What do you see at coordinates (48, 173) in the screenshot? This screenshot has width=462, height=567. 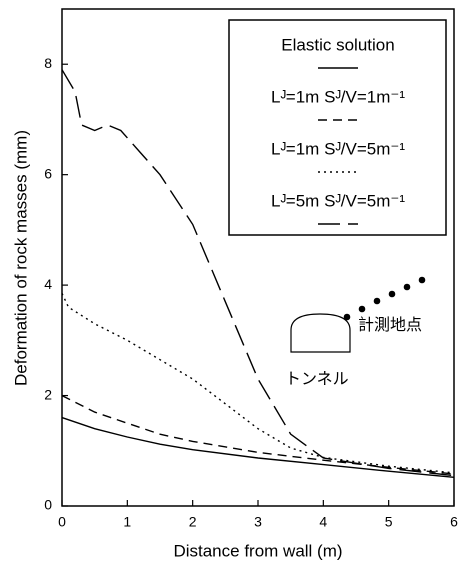 I see `y-tick-label: 6` at bounding box center [48, 173].